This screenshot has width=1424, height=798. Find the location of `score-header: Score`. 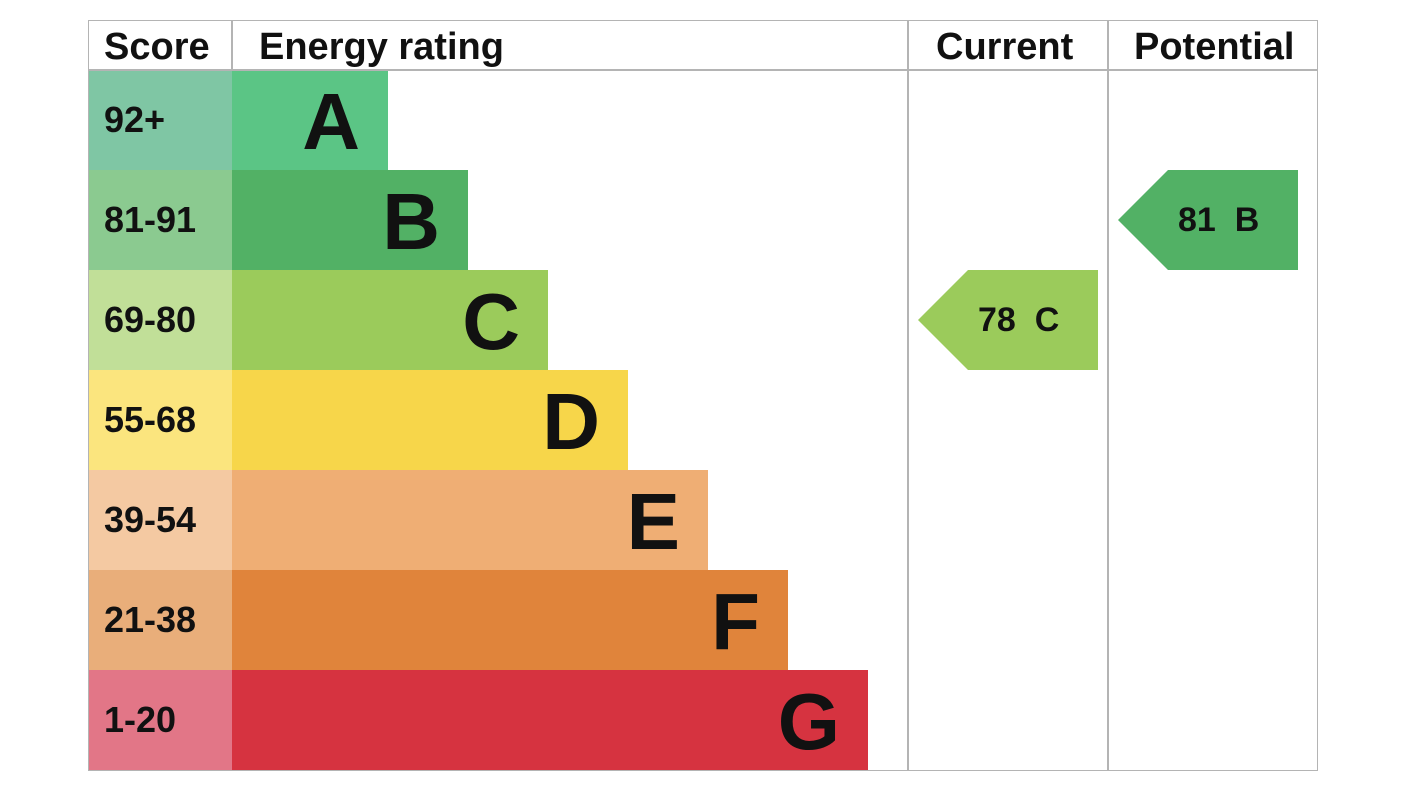

score-header: Score is located at coordinates (157, 47).